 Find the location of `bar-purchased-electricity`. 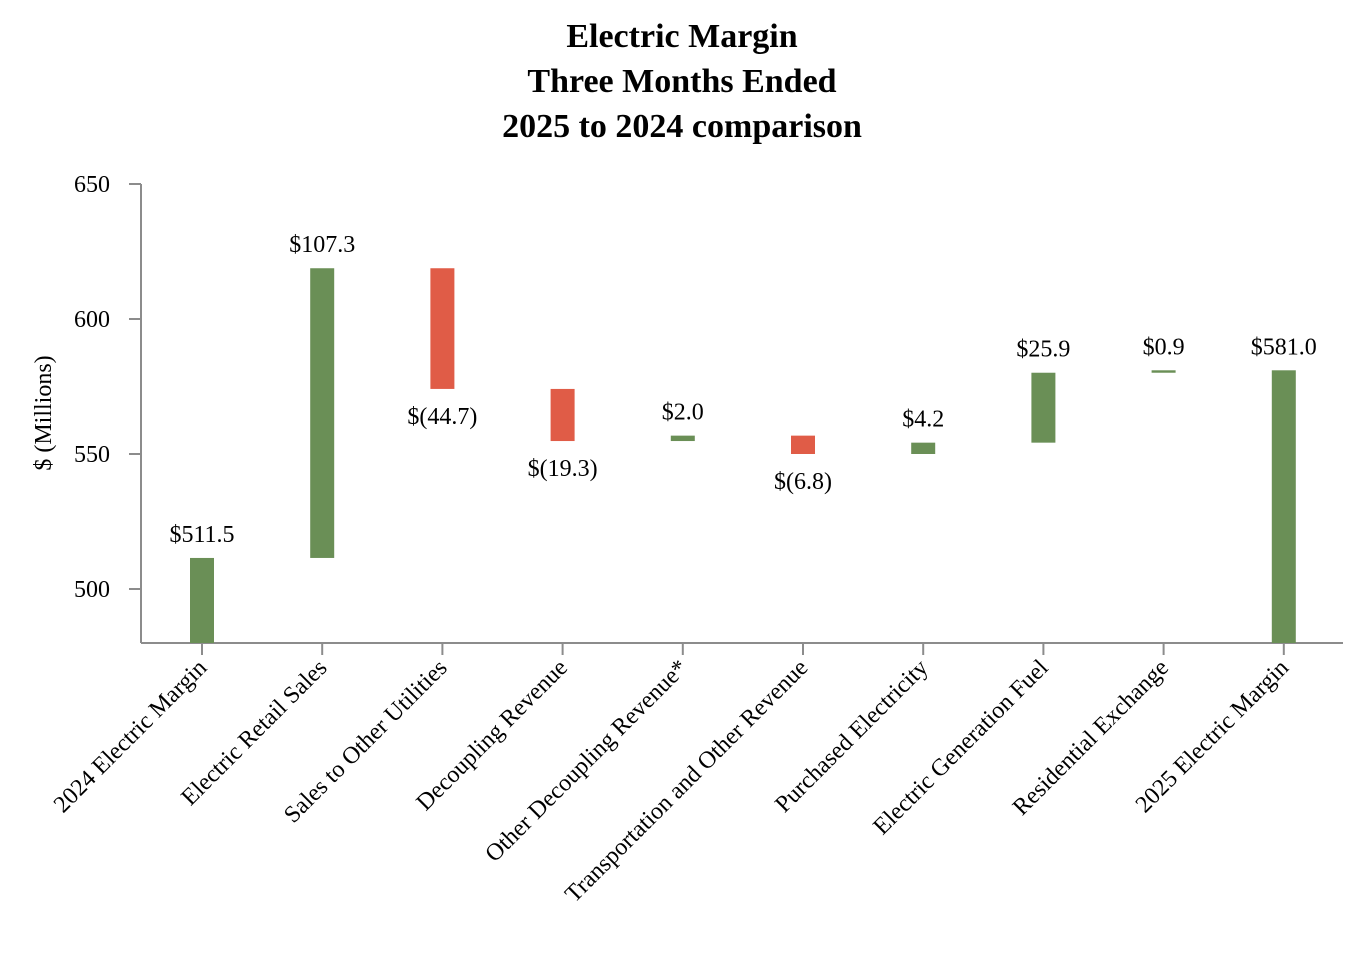

bar-purchased-electricity is located at coordinates (923, 448).